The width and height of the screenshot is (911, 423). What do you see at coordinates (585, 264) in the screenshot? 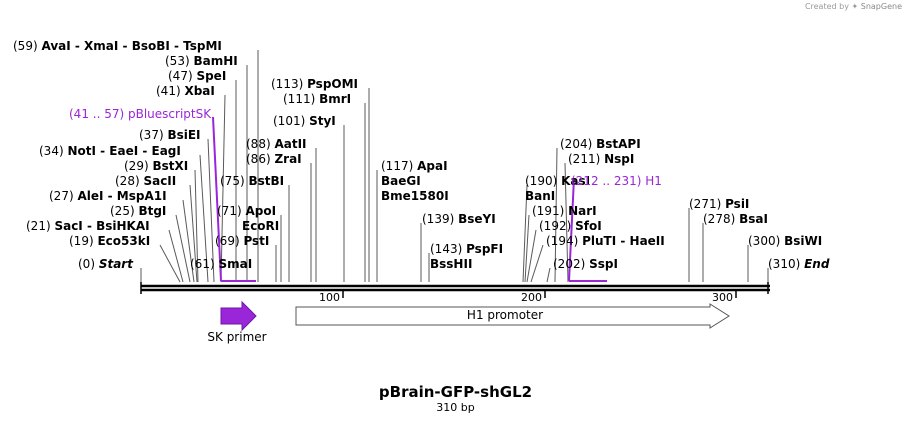
I see `site-sspi: (202) SspI` at bounding box center [585, 264].